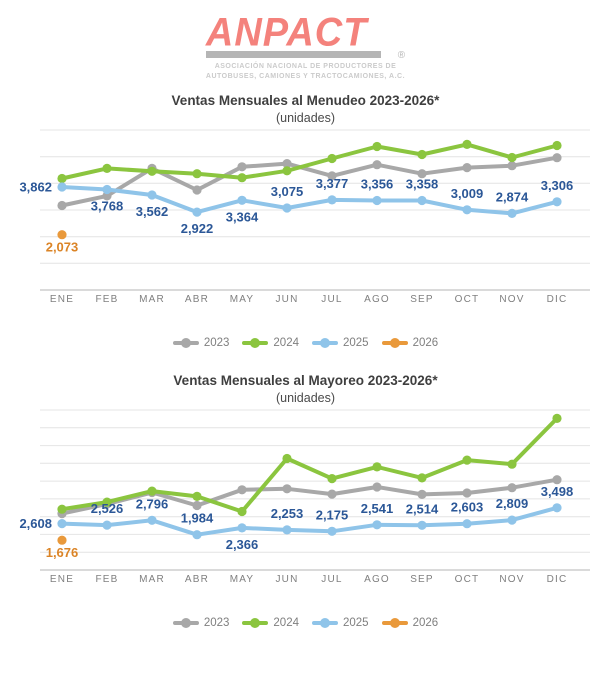  Describe the element at coordinates (512, 213) in the screenshot. I see `series-2025-point-nov` at that location.